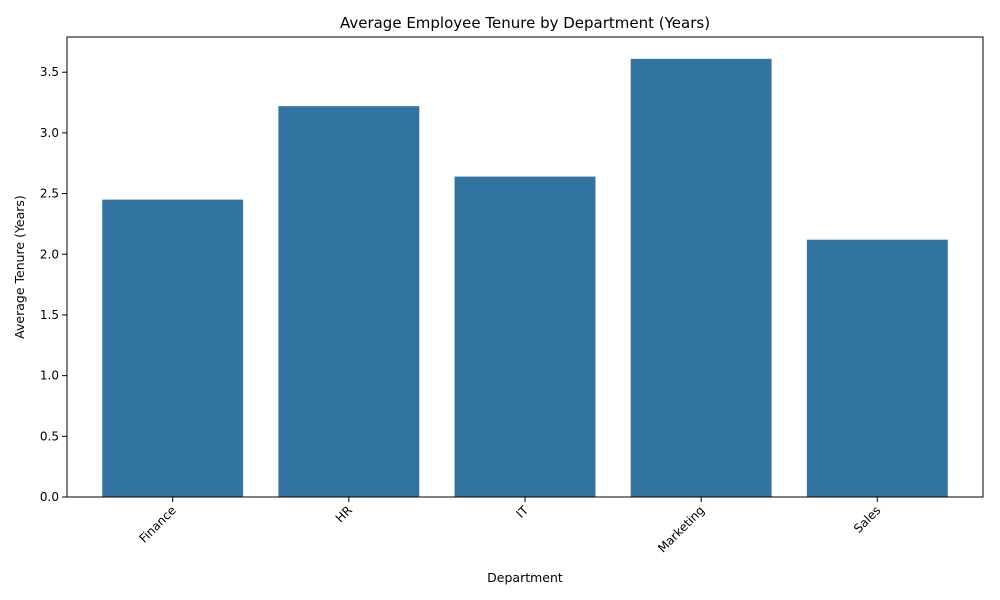 The width and height of the screenshot is (1000, 600). I want to click on y-tick-label: 2.5, so click(49, 194).